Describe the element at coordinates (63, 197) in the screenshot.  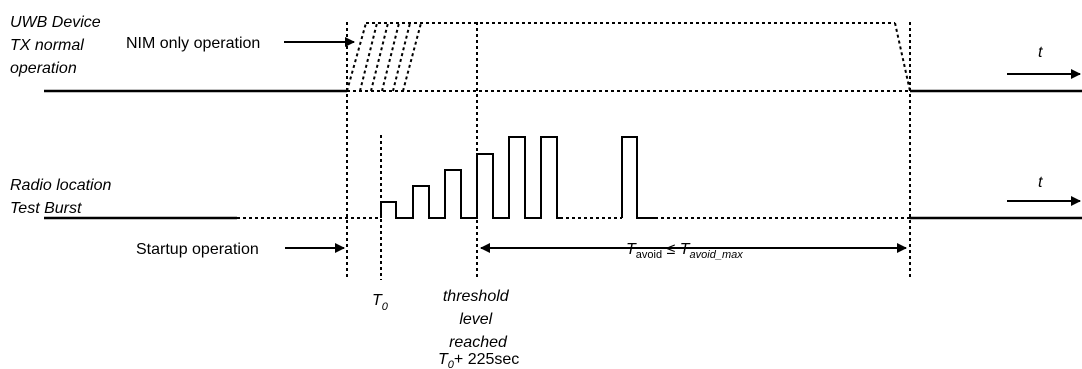
I see `radio-location-label: Radio location Test Burst` at that location.